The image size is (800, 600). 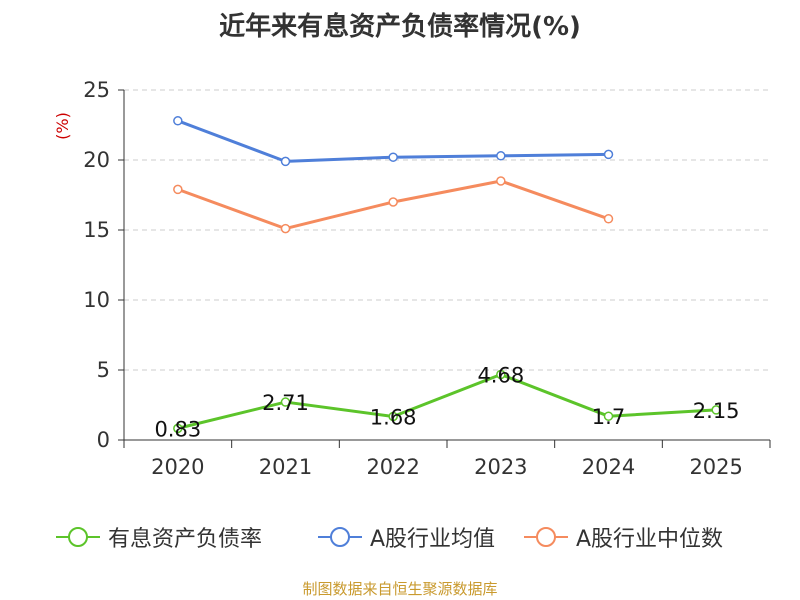 What do you see at coordinates (96, 230) in the screenshot?
I see `y-tick-label: 15` at bounding box center [96, 230].